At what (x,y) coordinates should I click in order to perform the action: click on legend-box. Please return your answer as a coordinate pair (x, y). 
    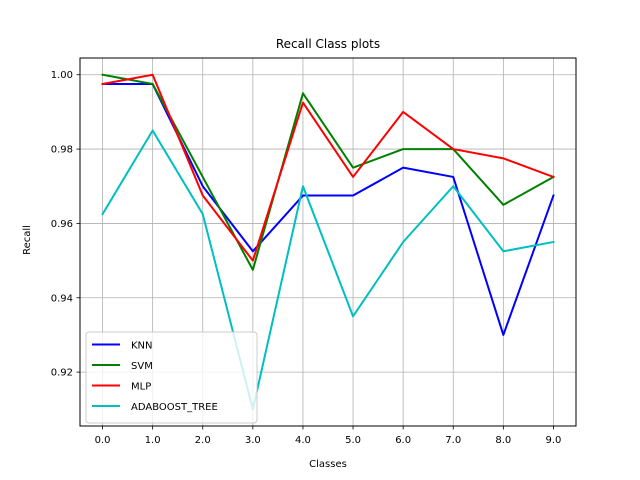
    Looking at the image, I should click on (171, 377).